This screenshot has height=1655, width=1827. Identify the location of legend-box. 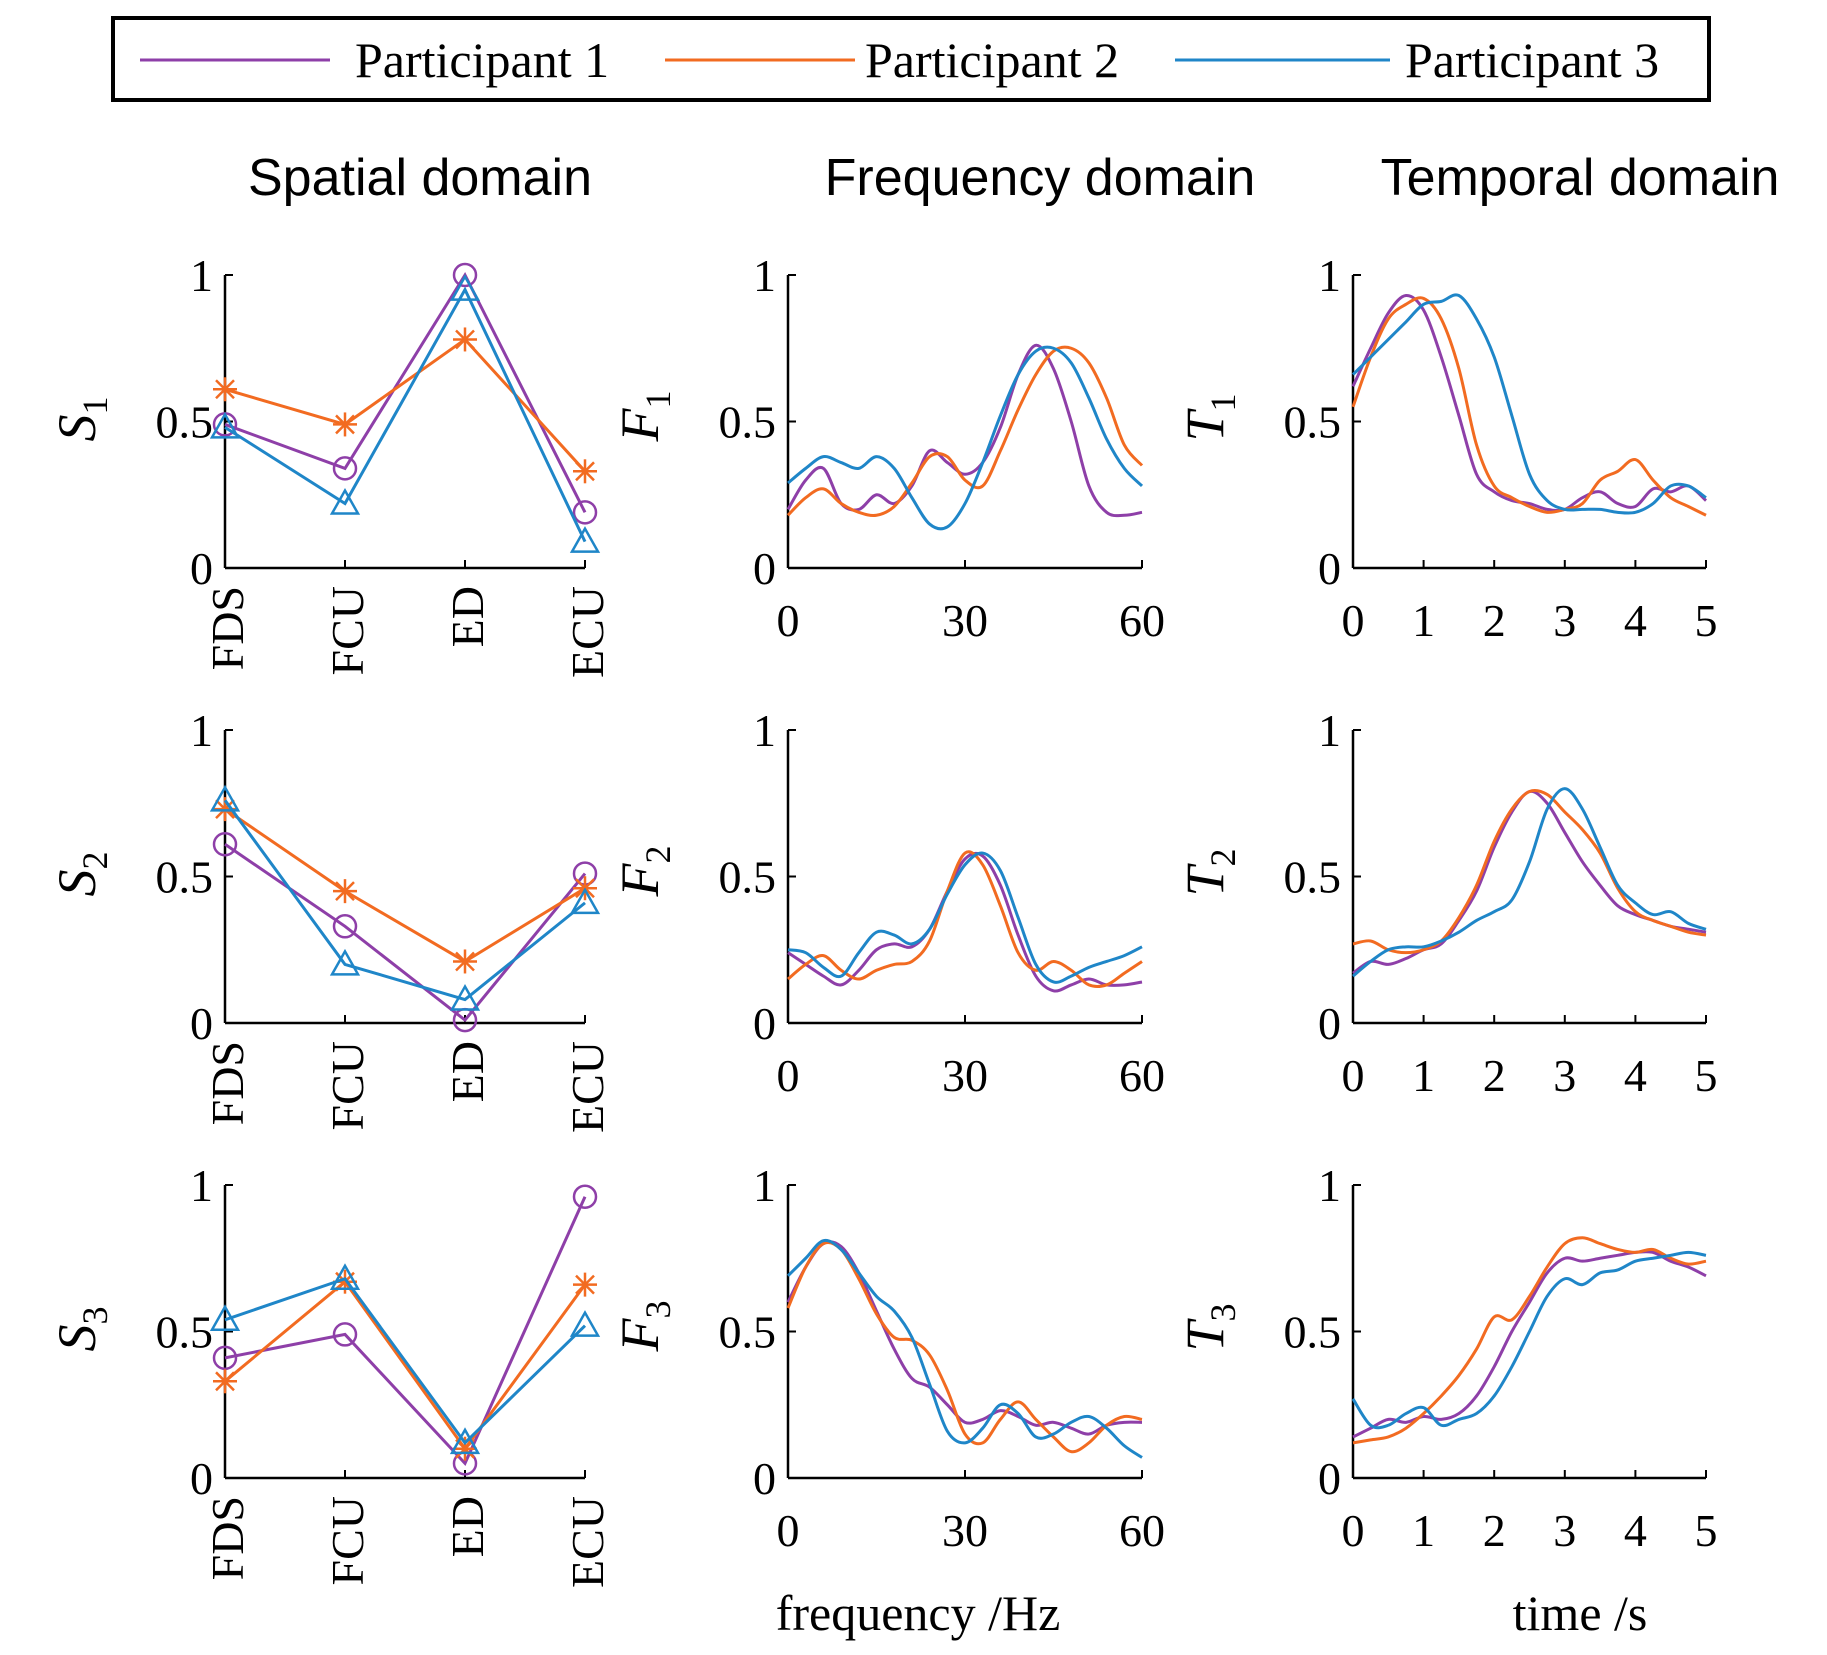
(911, 59).